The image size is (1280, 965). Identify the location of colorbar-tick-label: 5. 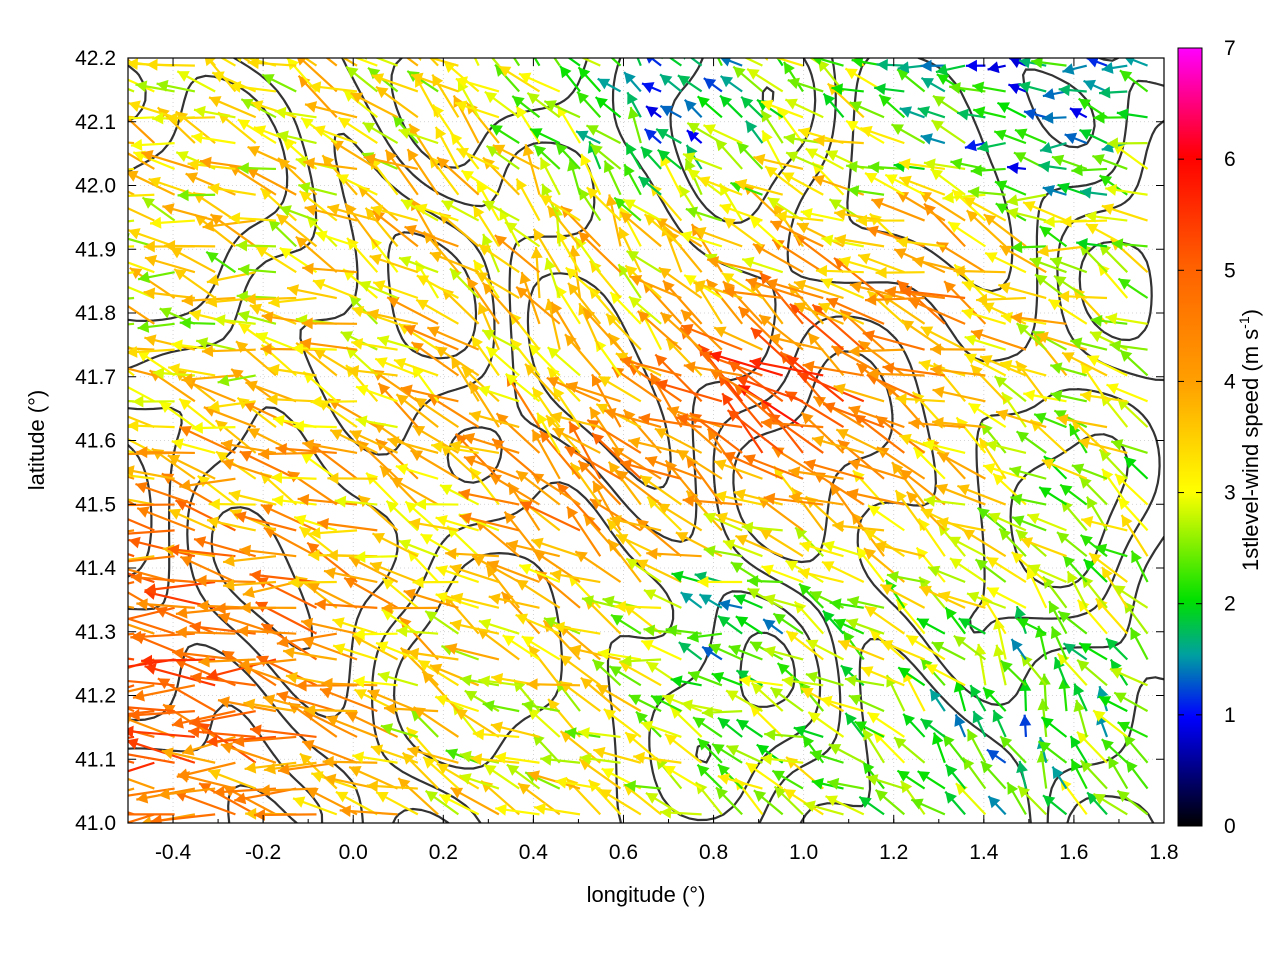
(1230, 270).